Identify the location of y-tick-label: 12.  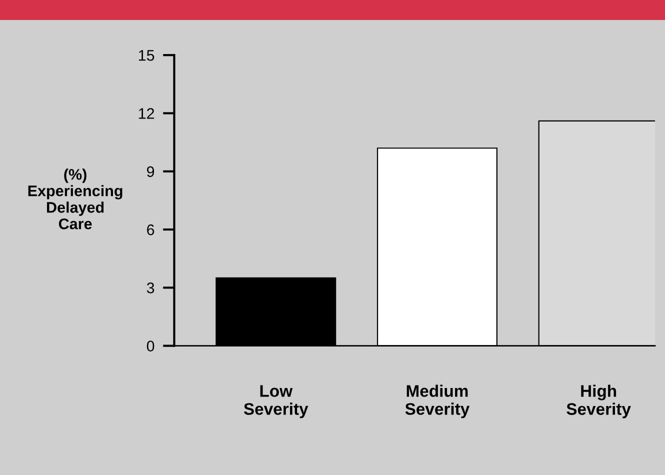
(146, 113).